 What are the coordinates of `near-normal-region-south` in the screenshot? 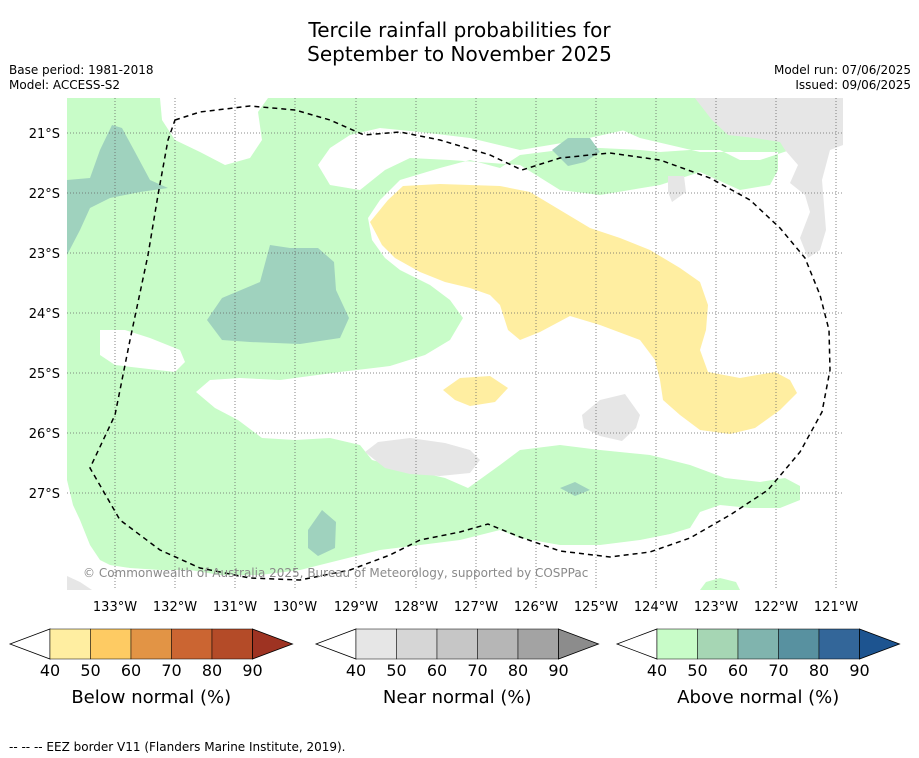 It's located at (422, 457).